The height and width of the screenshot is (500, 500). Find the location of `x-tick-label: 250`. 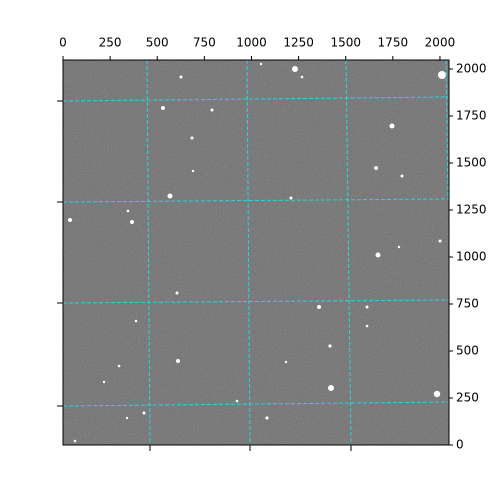

x-tick-label: 250 is located at coordinates (110, 43).